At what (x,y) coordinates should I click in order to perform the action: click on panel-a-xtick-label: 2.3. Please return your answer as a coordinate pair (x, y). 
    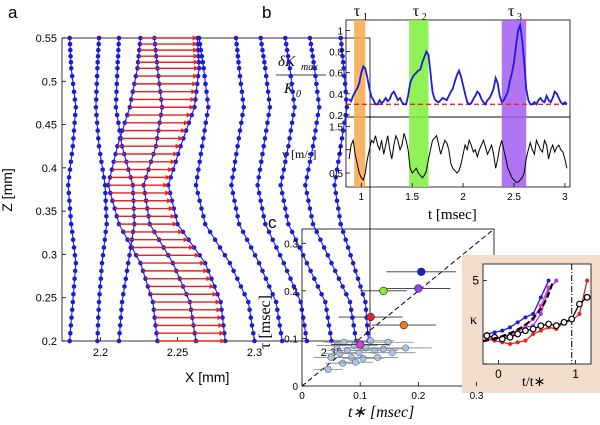
    Looking at the image, I should click on (254, 353).